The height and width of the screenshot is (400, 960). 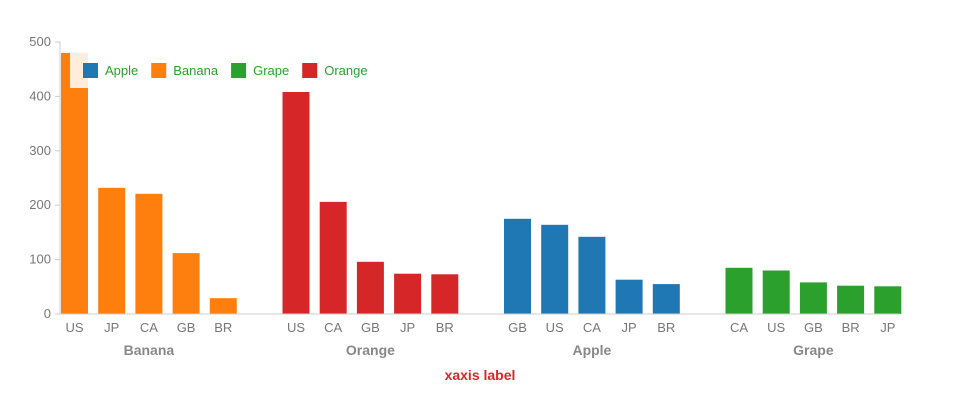 I want to click on y-tick-label: 200, so click(x=40, y=204).